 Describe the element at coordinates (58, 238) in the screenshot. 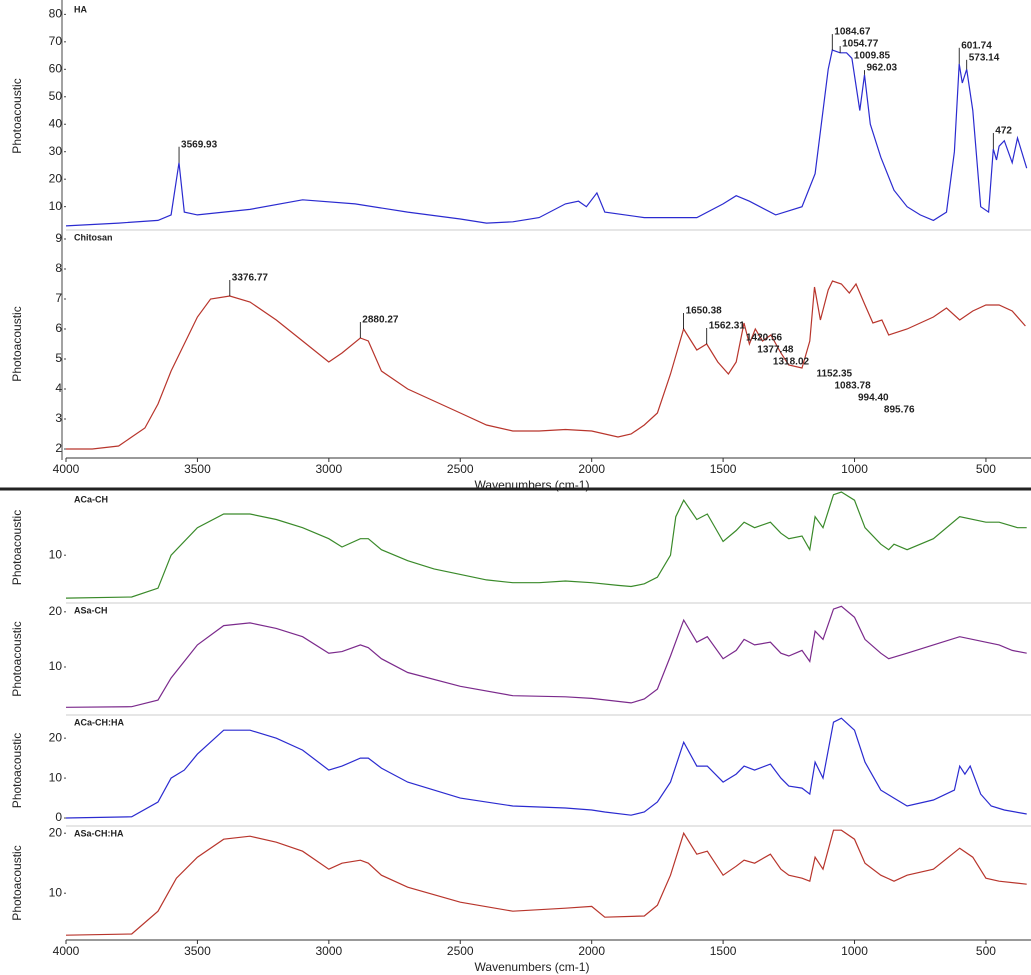

I see `y-tick-label: 9` at that location.